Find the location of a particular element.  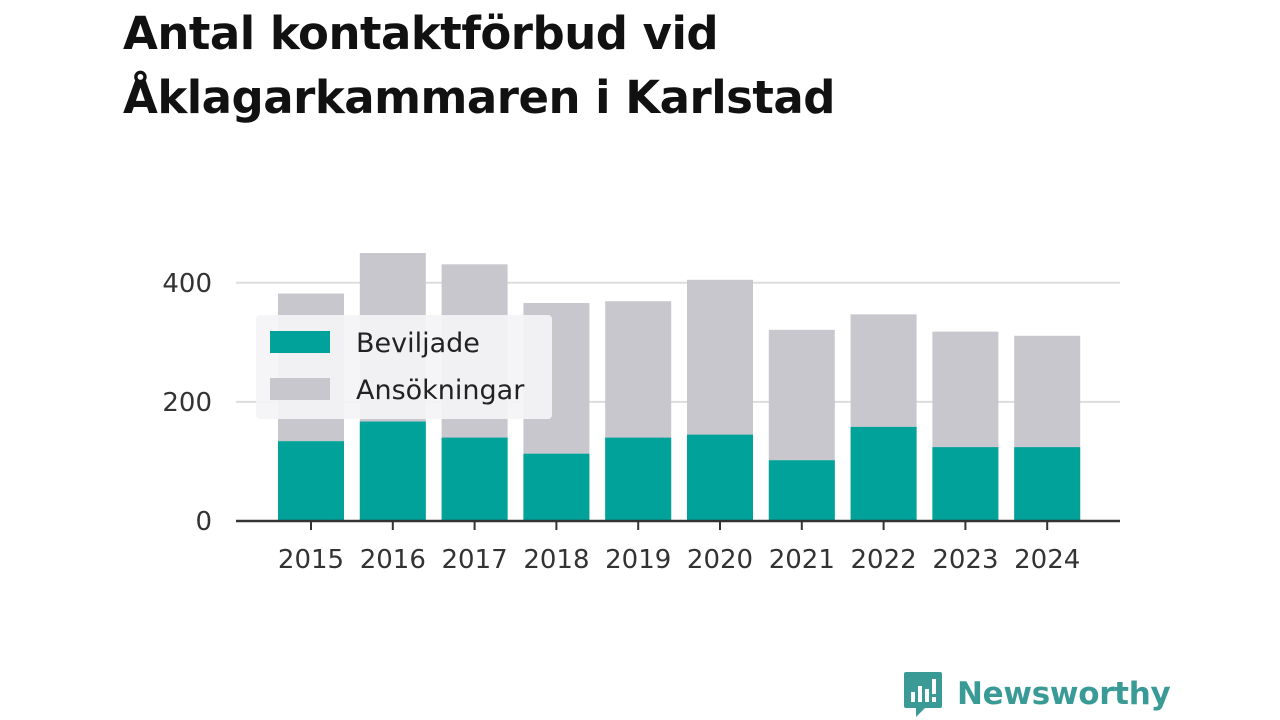

brand-logo: Newsworthy is located at coordinates (1037, 694).